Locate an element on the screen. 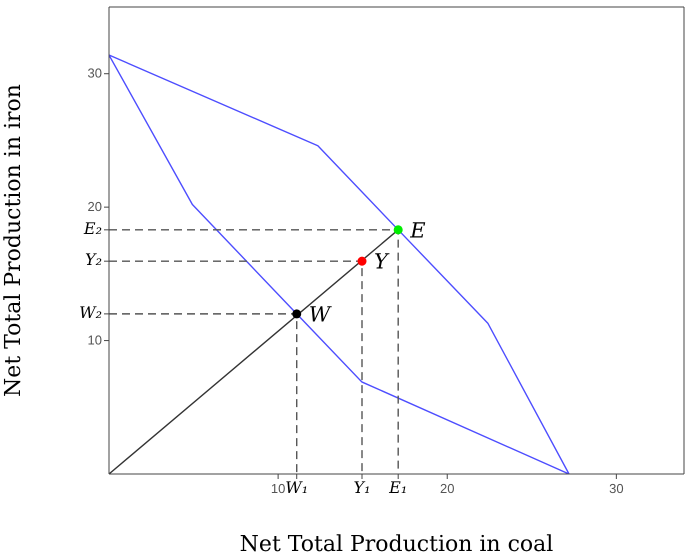 The image size is (694, 553). y-tick-label: 20 is located at coordinates (95, 206).